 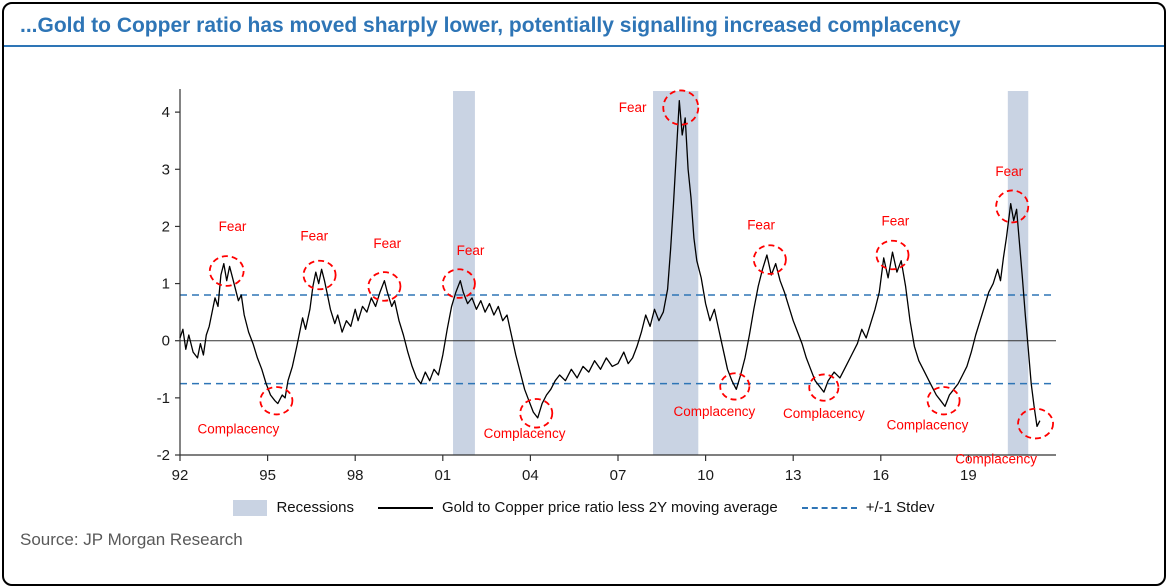 What do you see at coordinates (166, 341) in the screenshot?
I see `y-axis-tick-label: 0` at bounding box center [166, 341].